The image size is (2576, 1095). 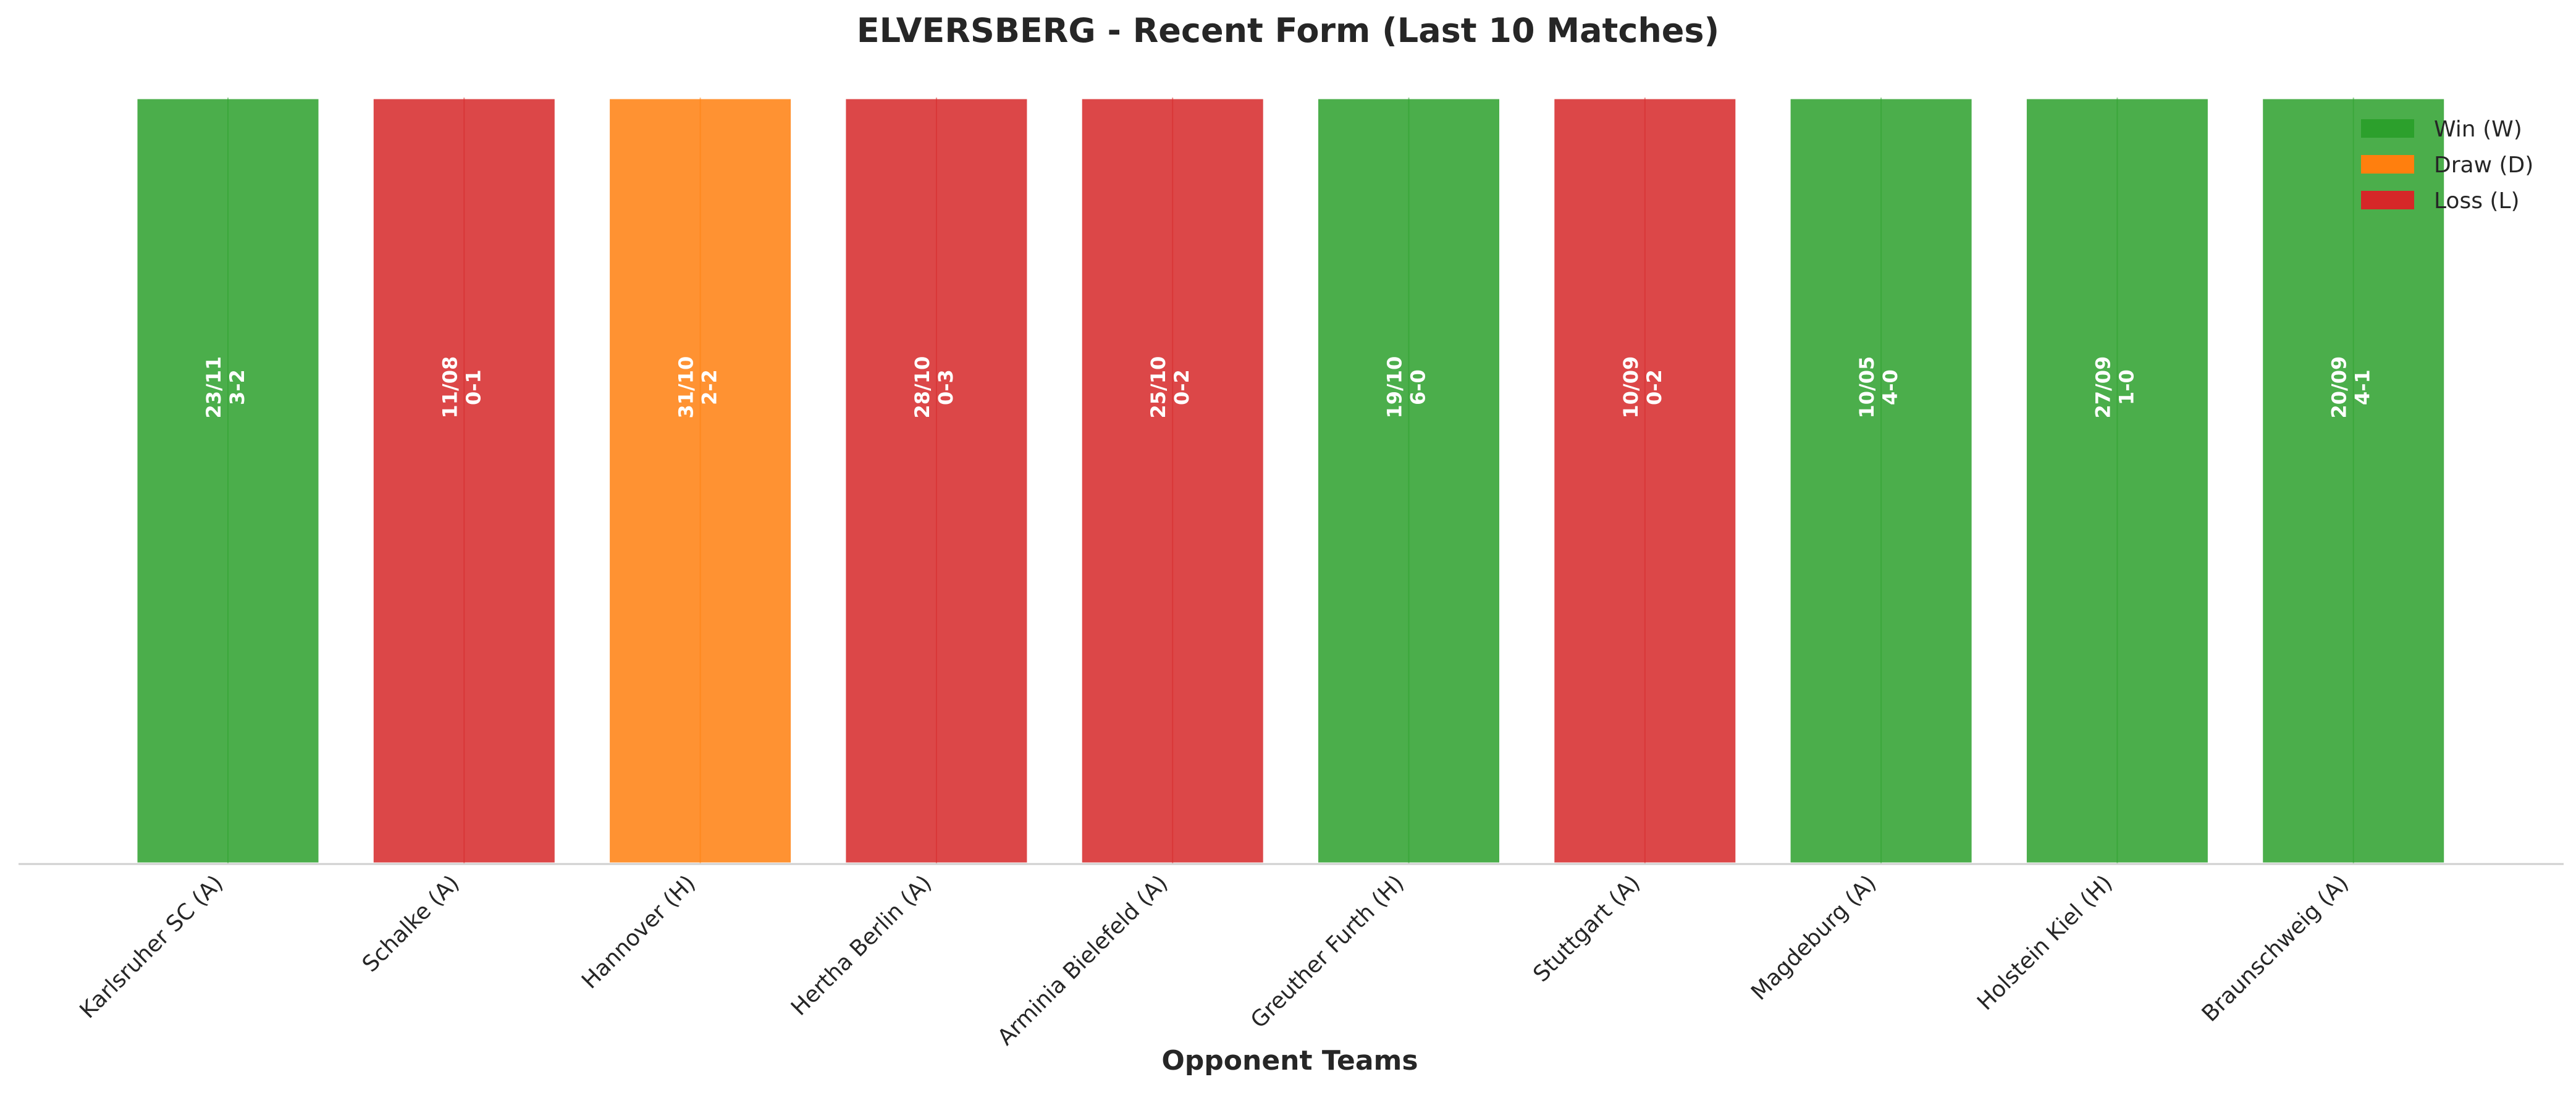 What do you see at coordinates (1586, 928) in the screenshot?
I see `x-tick-label: Stuttgart (A)` at bounding box center [1586, 928].